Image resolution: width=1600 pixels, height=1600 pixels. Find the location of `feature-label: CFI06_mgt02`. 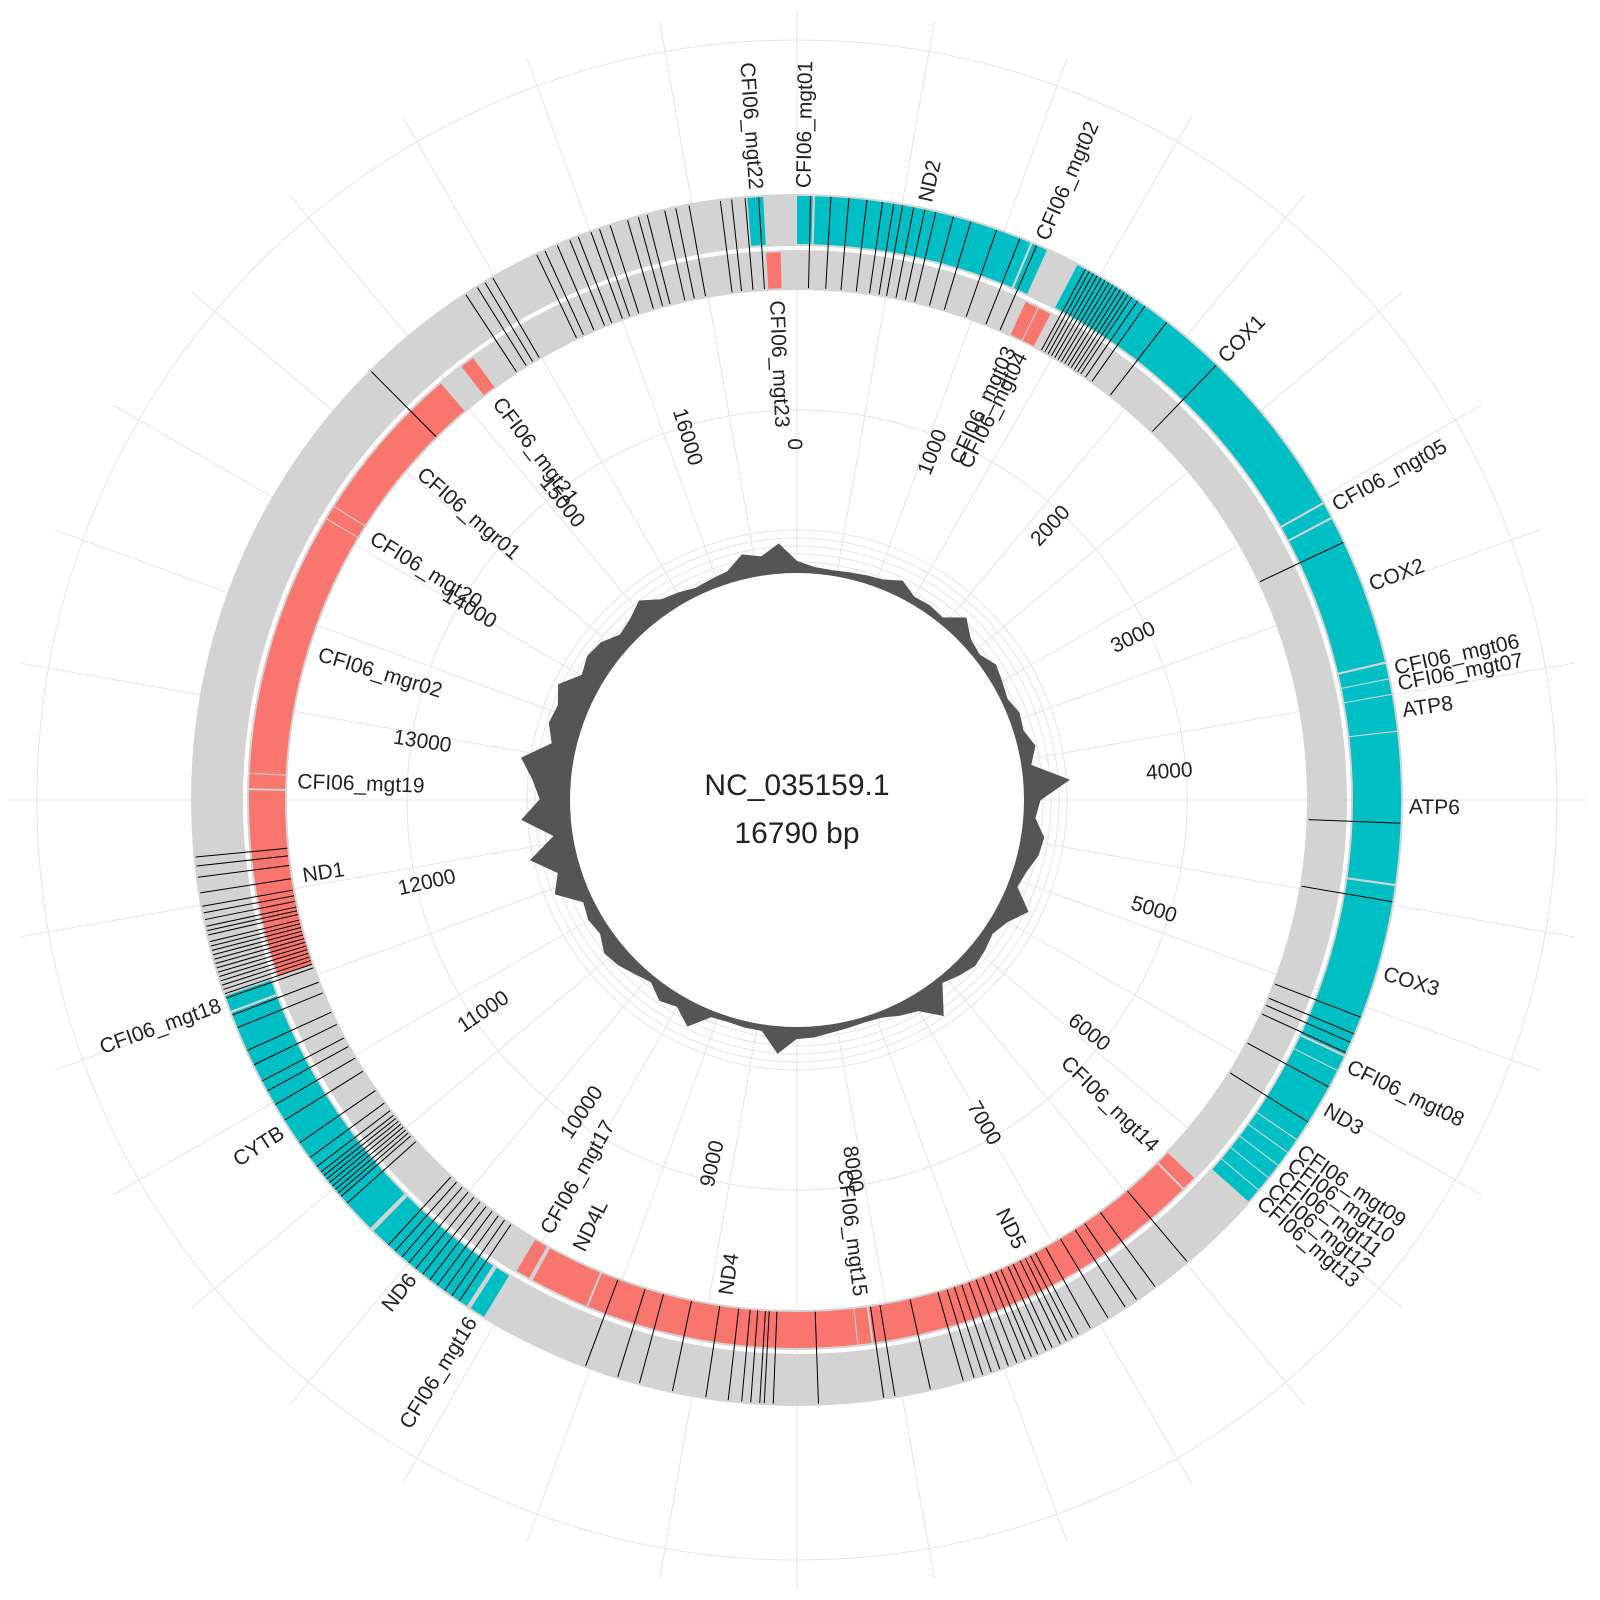

feature-label: CFI06_mgt02 is located at coordinates (1068, 181).